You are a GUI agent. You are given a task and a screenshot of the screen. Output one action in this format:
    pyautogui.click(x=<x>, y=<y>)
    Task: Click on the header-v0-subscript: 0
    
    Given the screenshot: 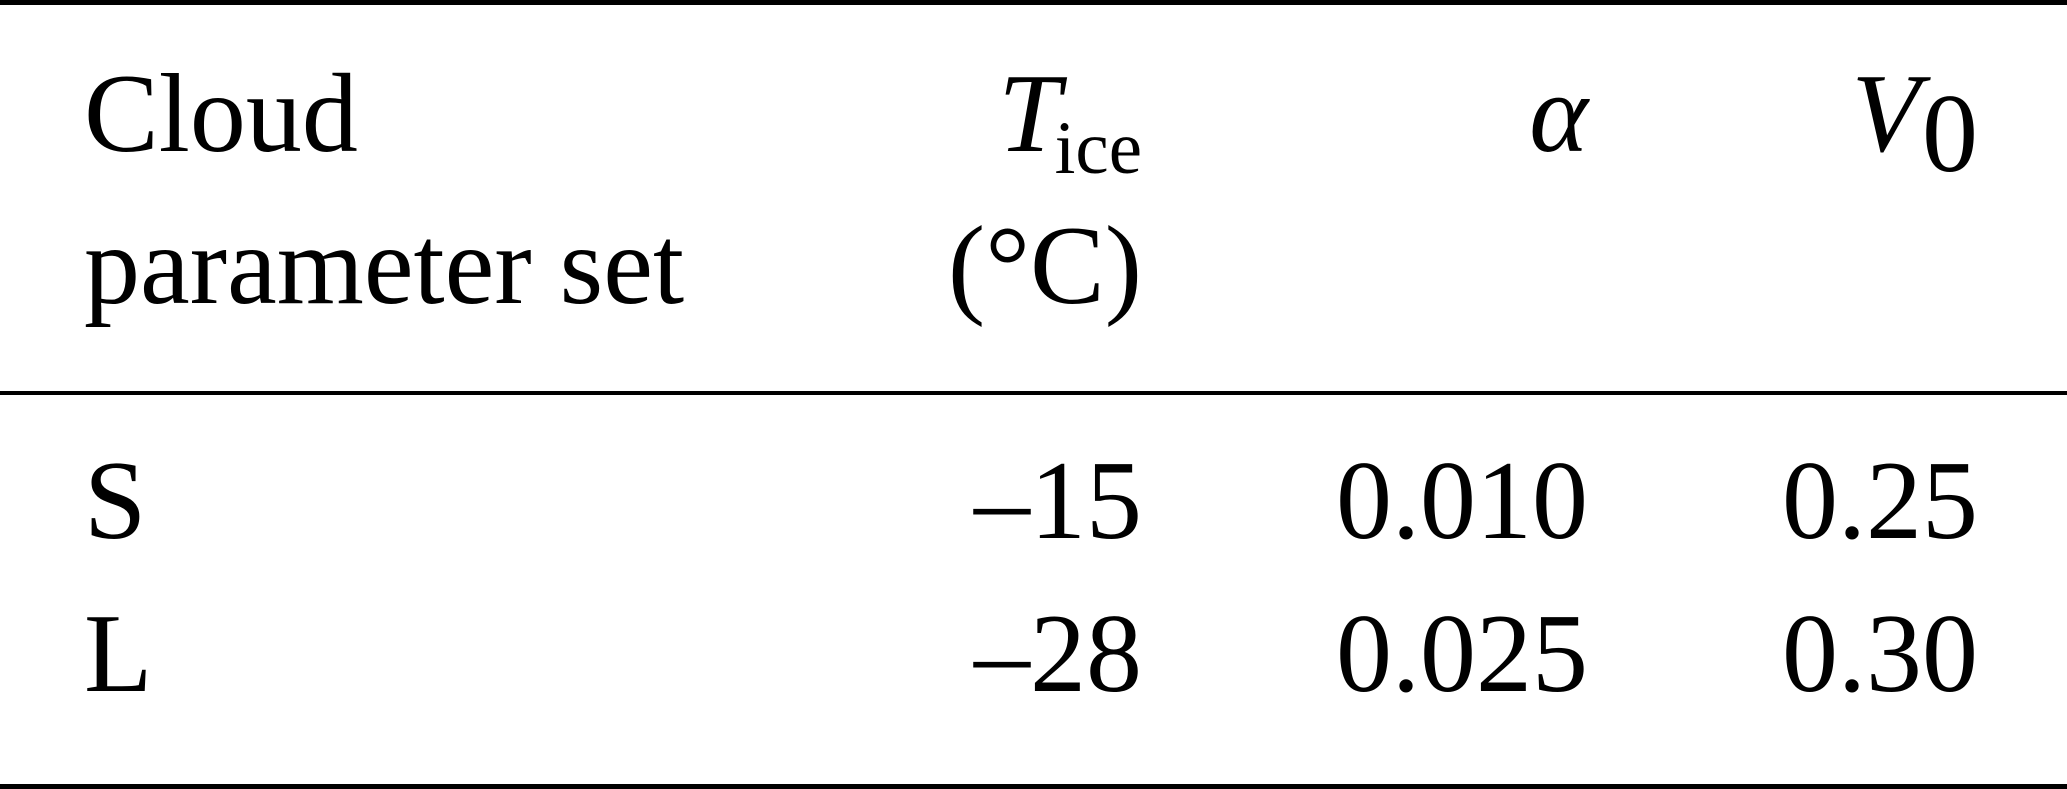 What is the action you would take?
    pyautogui.click(x=1950, y=134)
    